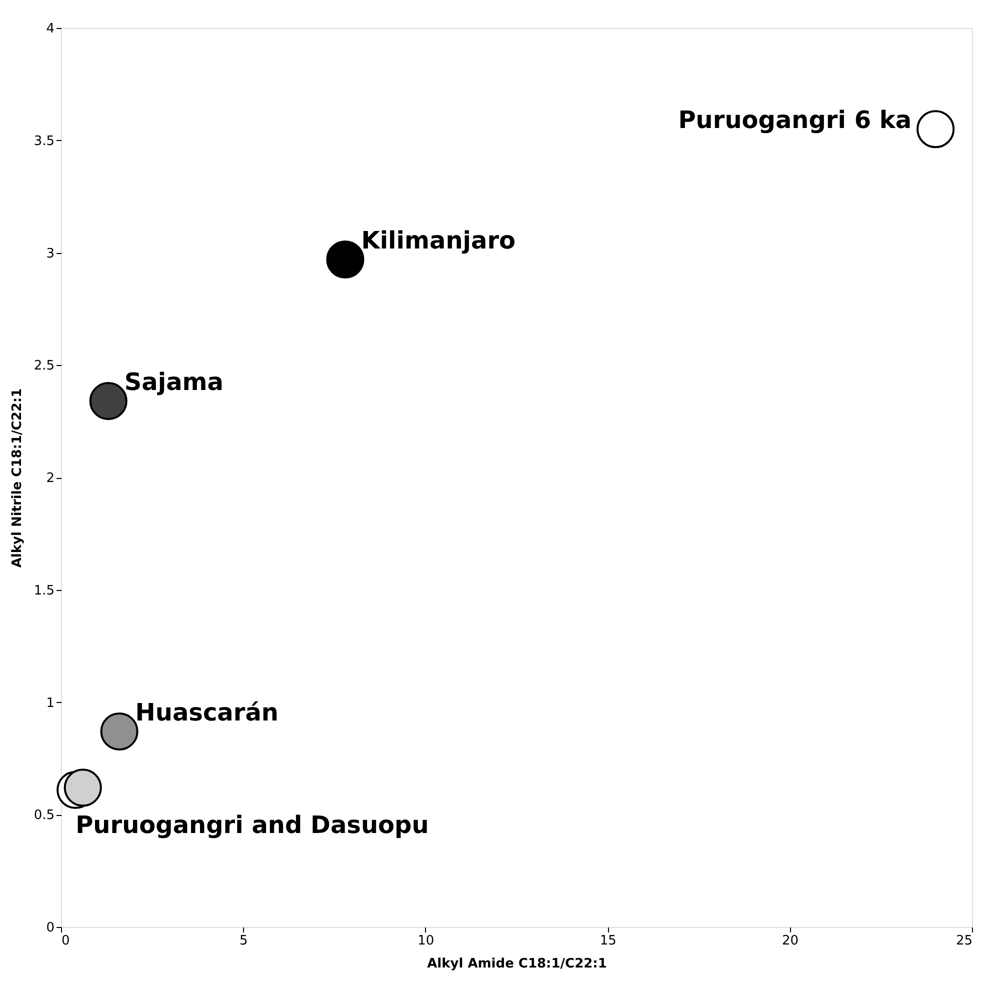 This screenshot has width=996, height=984. I want to click on y-axis-title: Alkyl Nitrile C18:1/C22:1, so click(17, 478).